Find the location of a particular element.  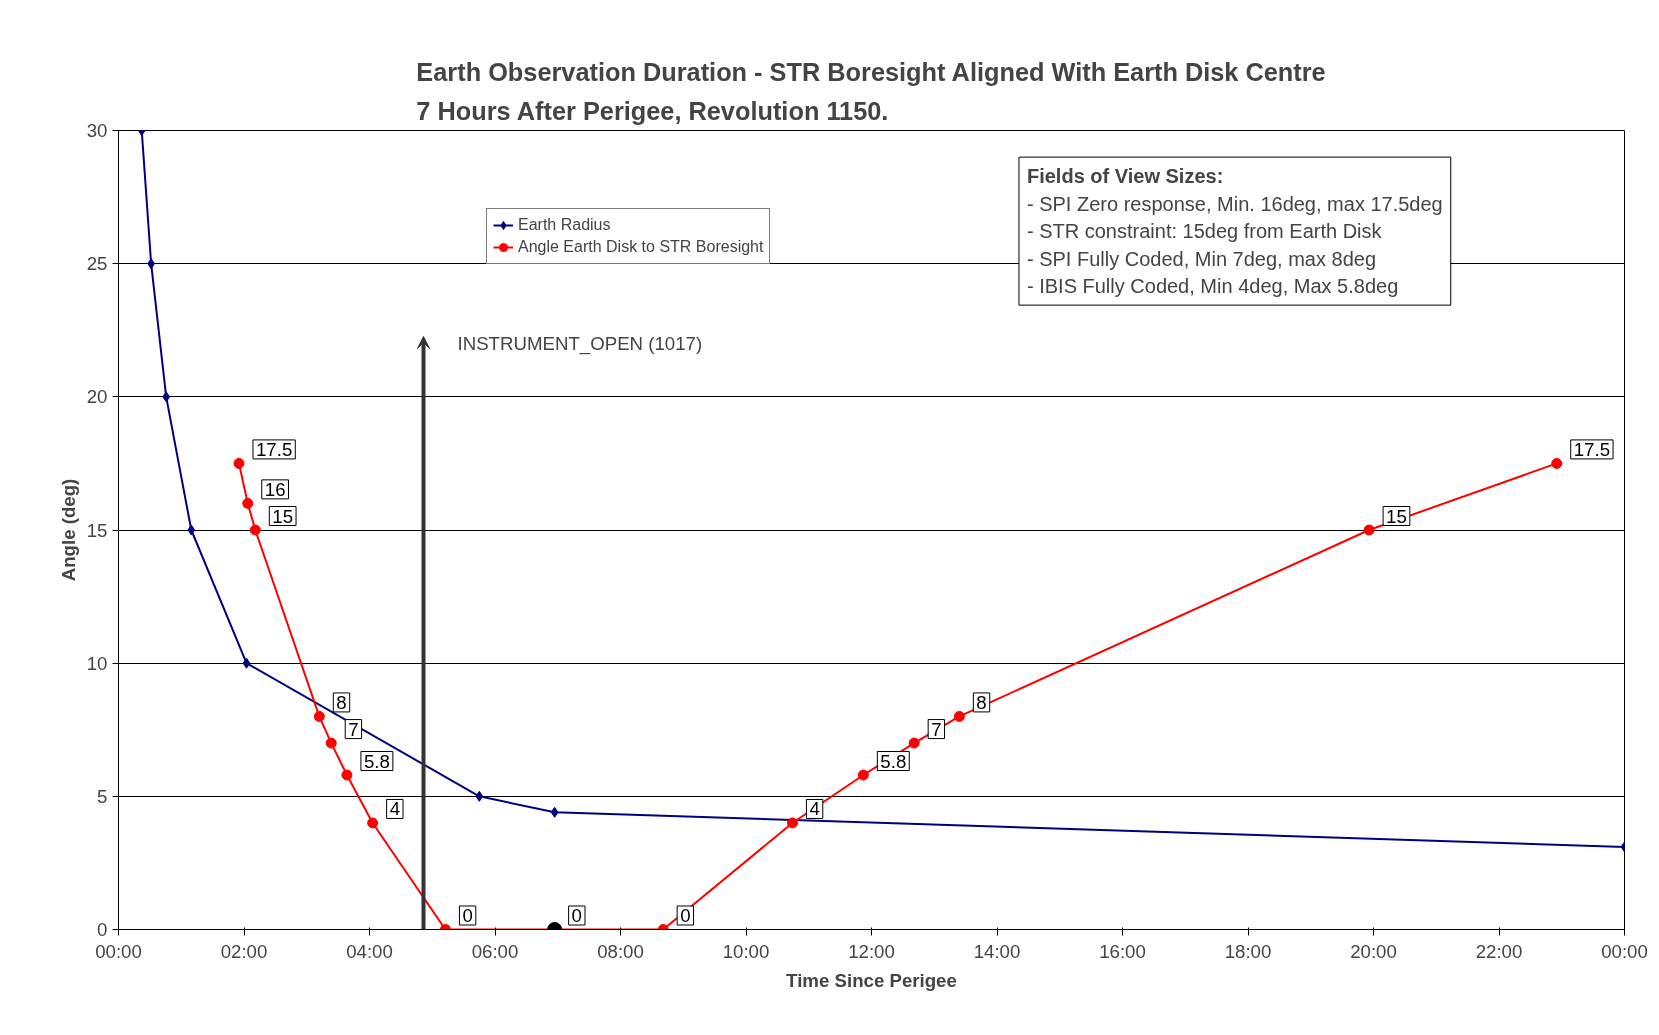

x-tick-label: 10:00 is located at coordinates (746, 951).